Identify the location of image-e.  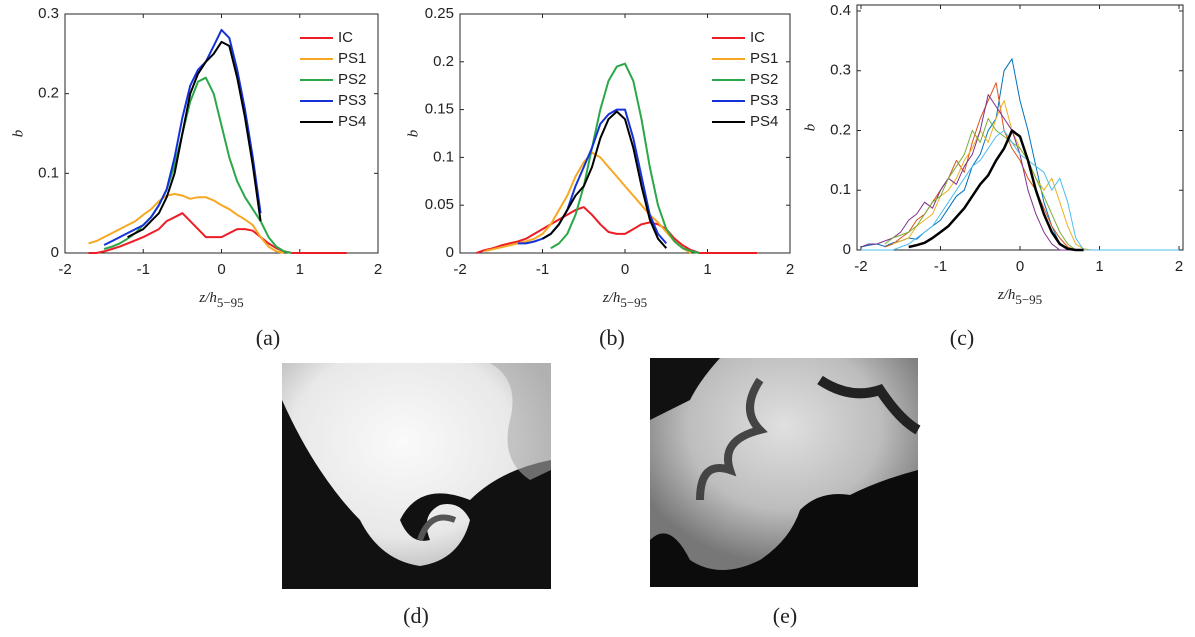
(785, 472).